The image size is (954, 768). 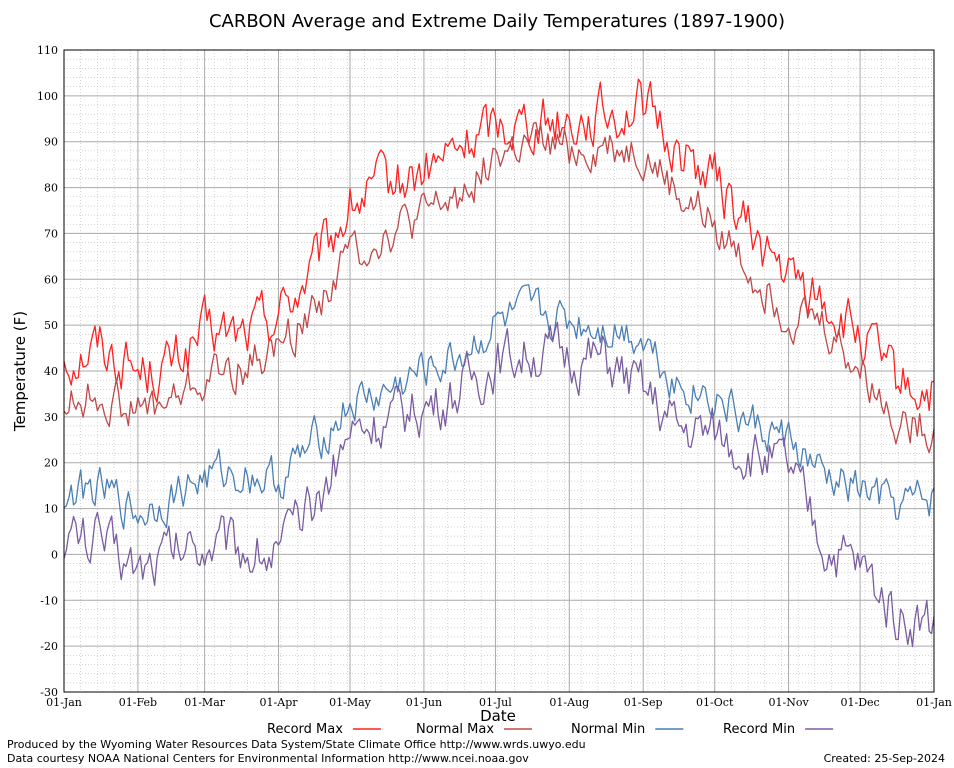 What do you see at coordinates (305, 729) in the screenshot?
I see `legend-label-record-max: Record Max` at bounding box center [305, 729].